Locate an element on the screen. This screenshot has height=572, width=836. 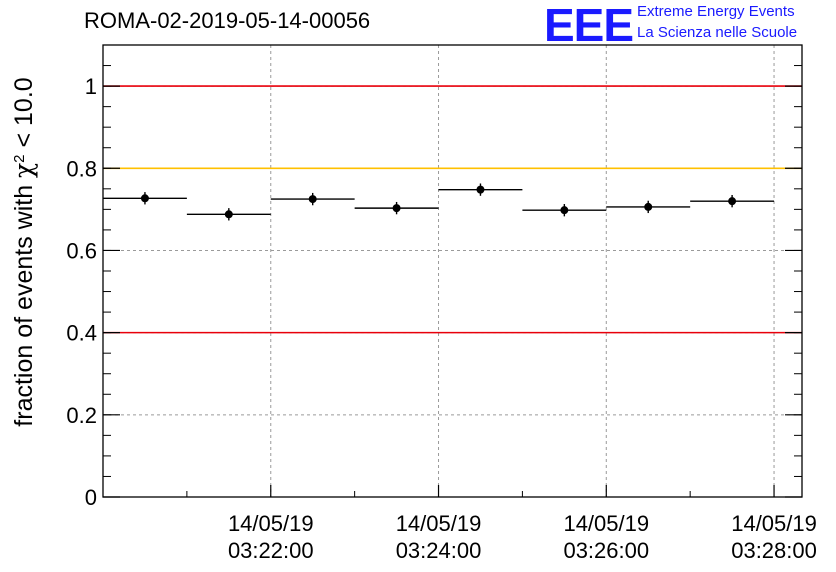
x-tick-time-label: 03:24:00 is located at coordinates (439, 550).